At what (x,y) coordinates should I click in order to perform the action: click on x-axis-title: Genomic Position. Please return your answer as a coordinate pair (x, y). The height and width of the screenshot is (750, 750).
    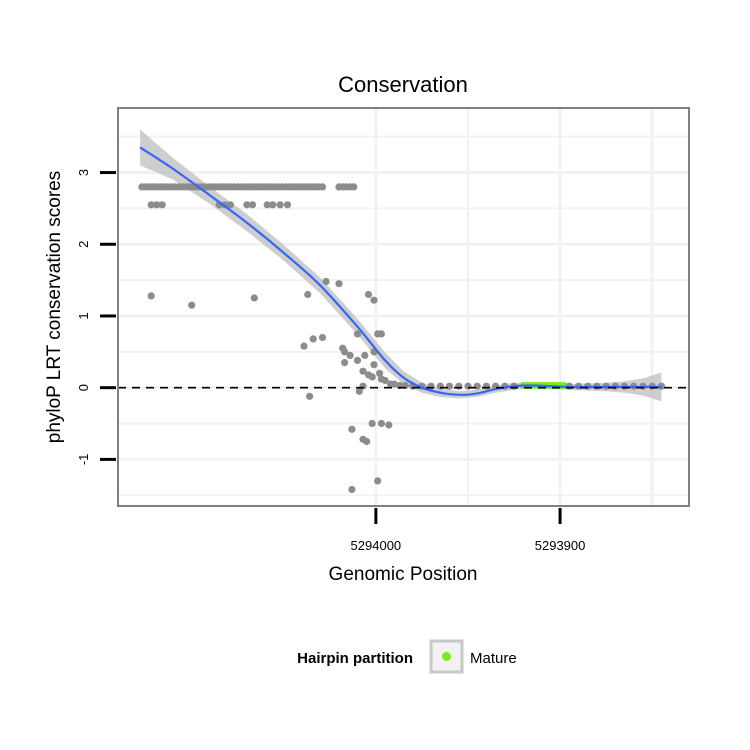
    Looking at the image, I should click on (403, 574).